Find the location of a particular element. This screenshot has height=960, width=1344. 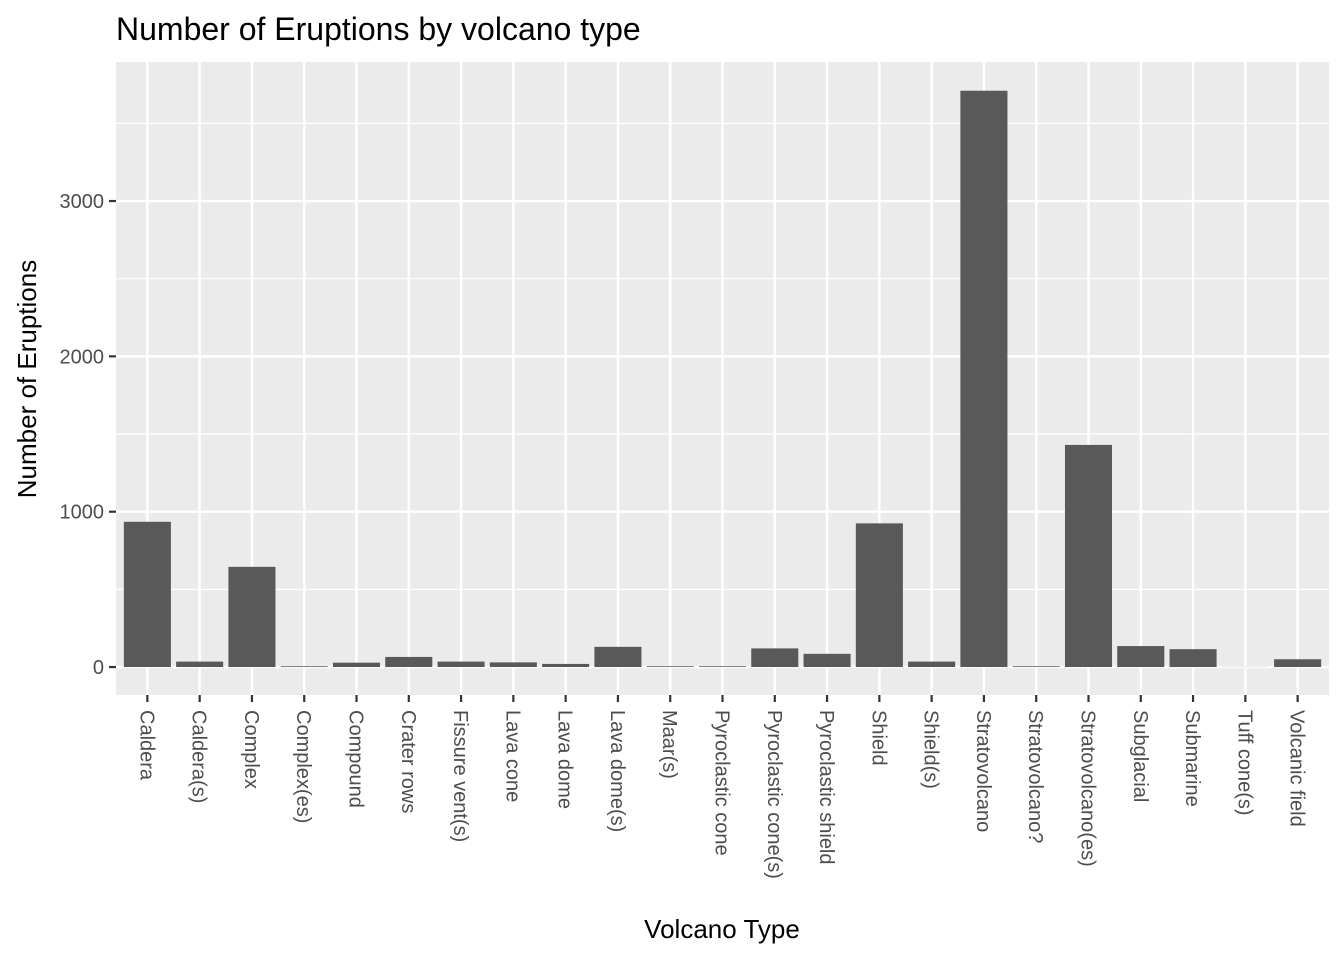

x-tick-label: Lava dome(s) is located at coordinates (617, 771).